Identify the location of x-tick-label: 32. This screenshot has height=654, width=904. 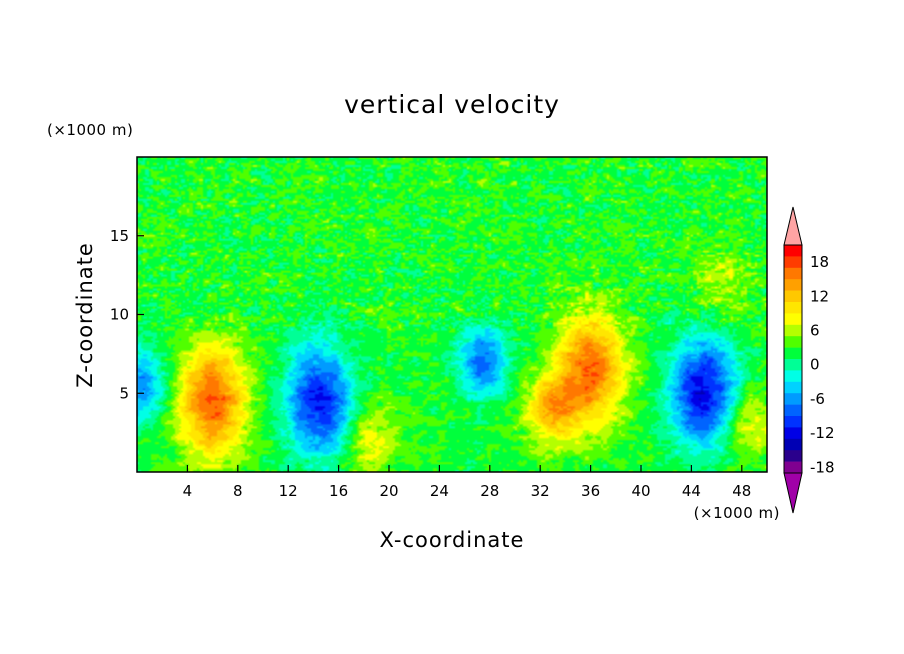
(540, 491).